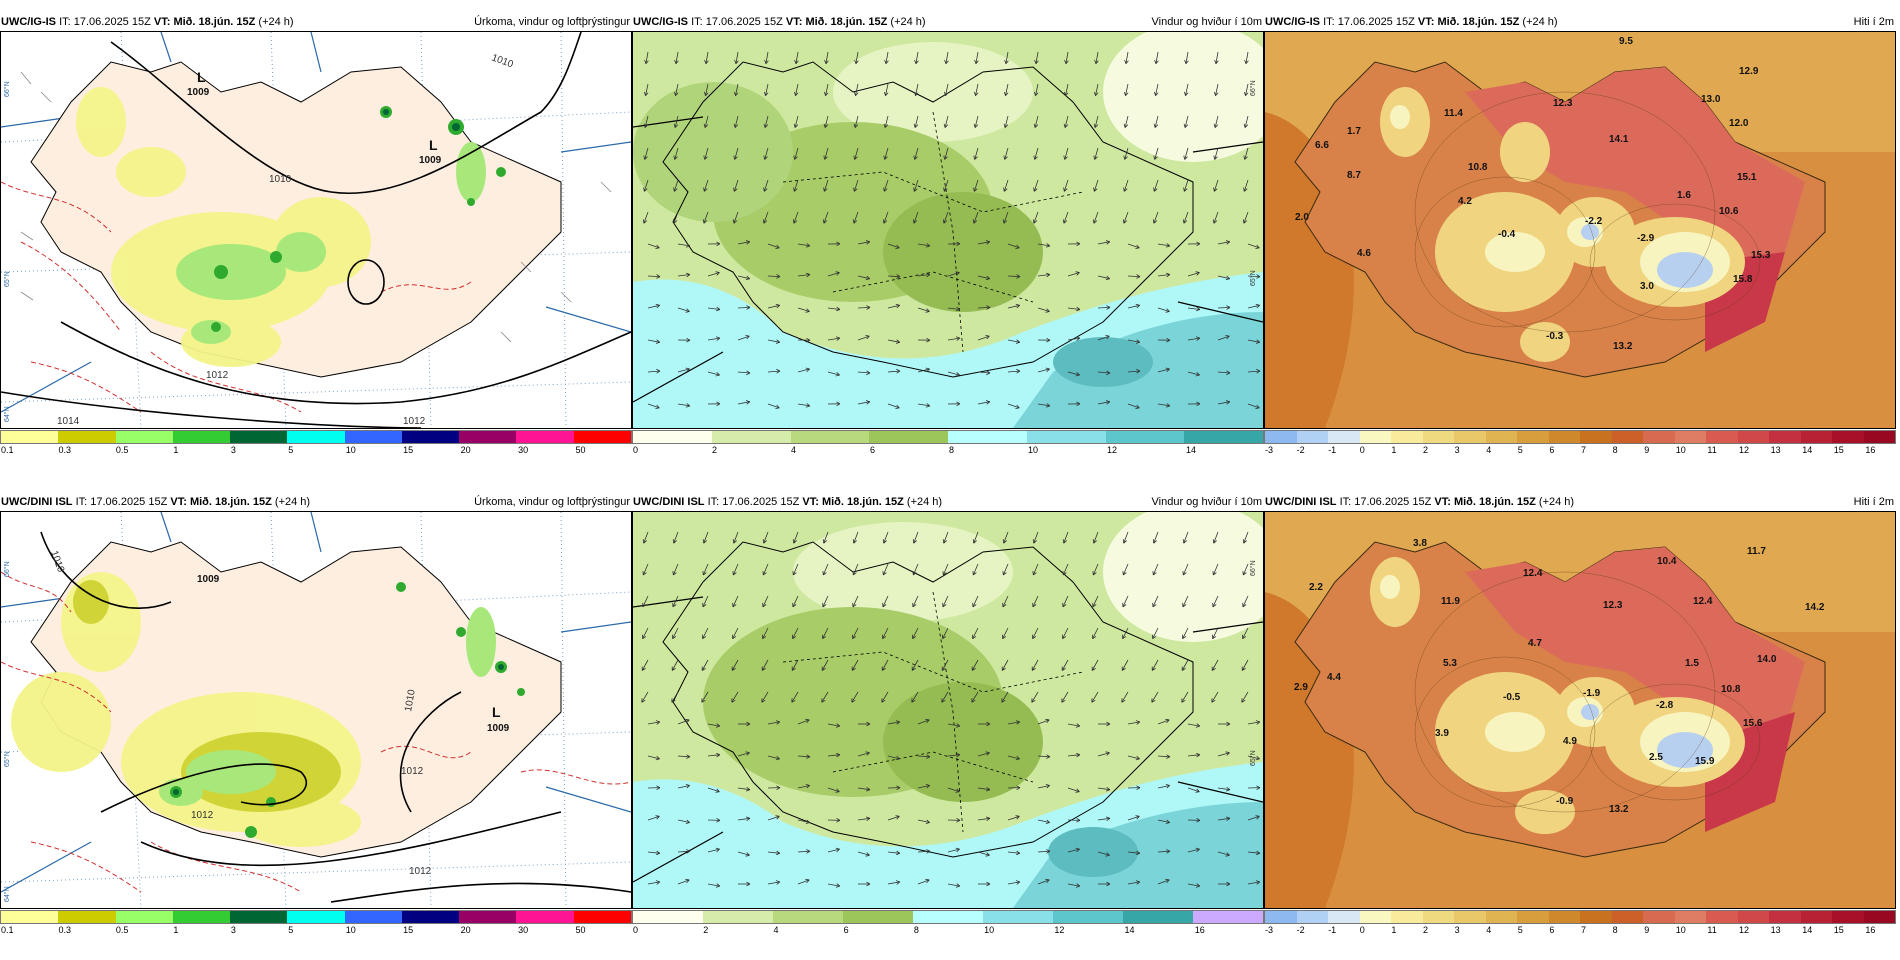  Describe the element at coordinates (1555, 336) in the screenshot. I see `temp-value-label: -0.3` at that location.